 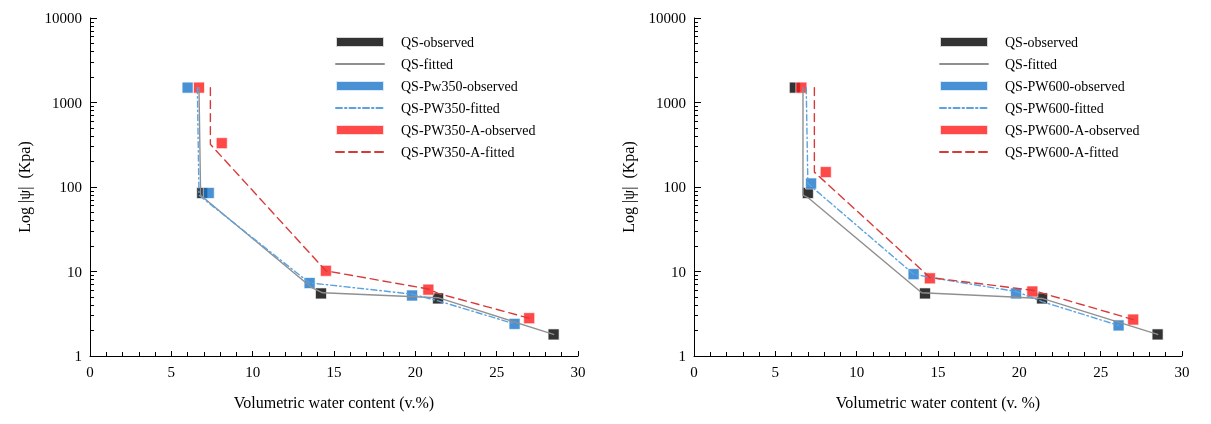 What do you see at coordinates (450, 108) in the screenshot?
I see `legend-label: QS-PW350-fitted` at bounding box center [450, 108].